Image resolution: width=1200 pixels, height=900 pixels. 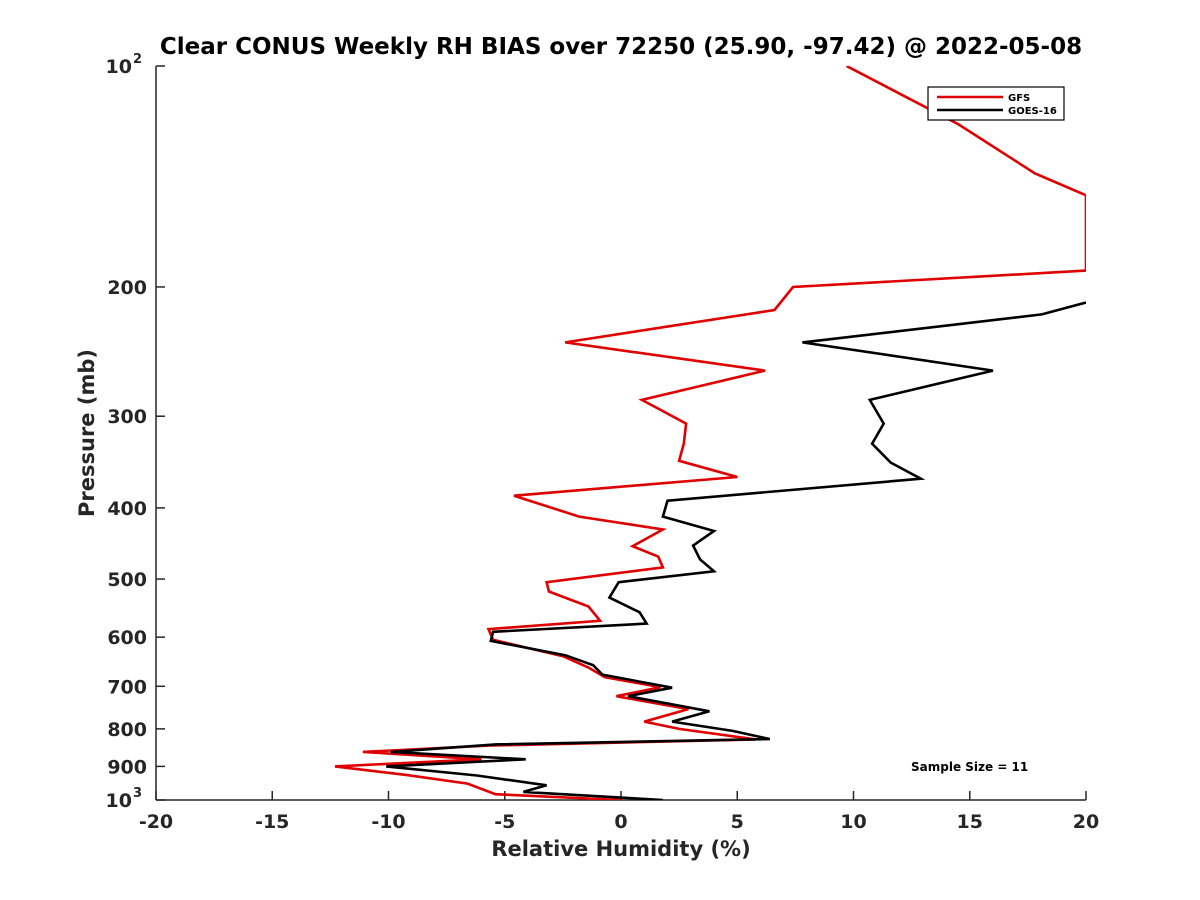 I want to click on x-axis-ticks: -20 -15 -10 -5 0 5 10 15 20, so click(x=619, y=812).